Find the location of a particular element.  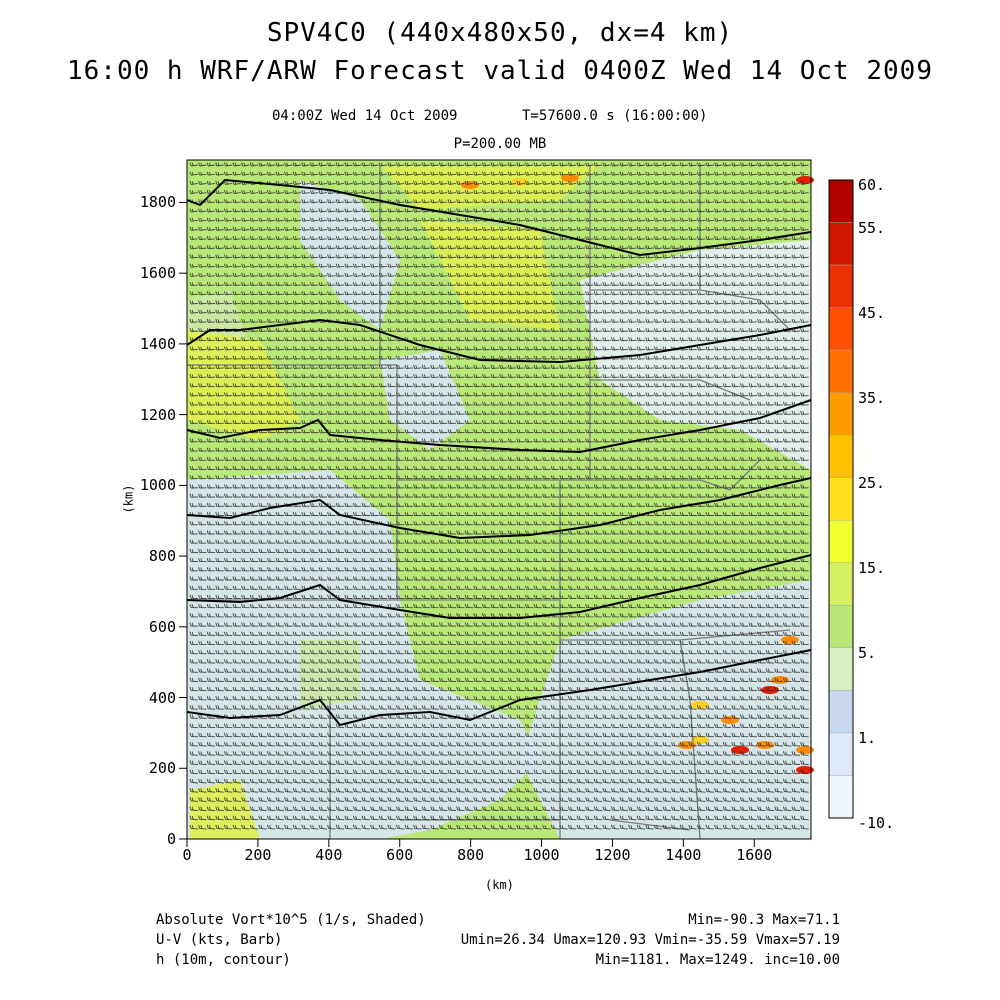

x-tick-label: 200 is located at coordinates (258, 855).